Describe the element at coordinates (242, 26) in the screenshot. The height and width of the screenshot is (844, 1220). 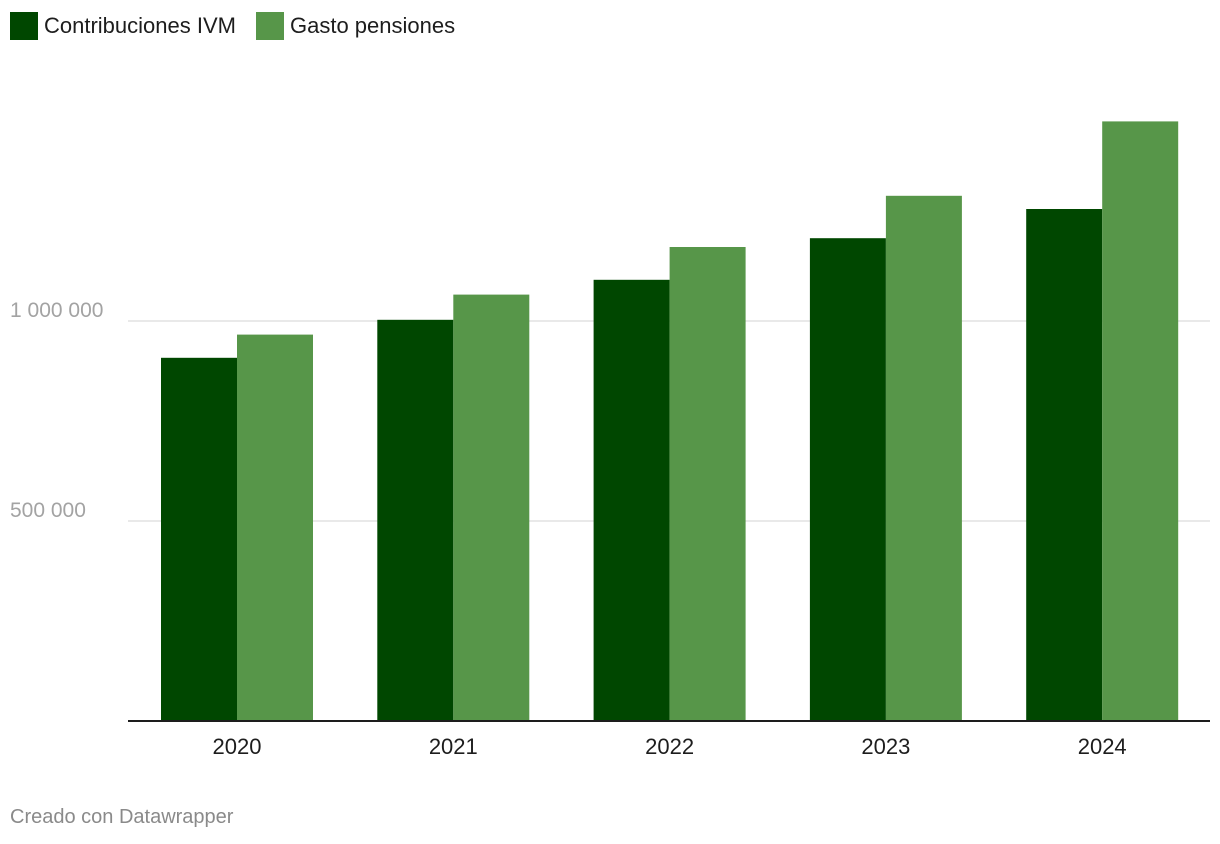
I see `legend: Contribuciones IVM Gasto pensiones` at that location.